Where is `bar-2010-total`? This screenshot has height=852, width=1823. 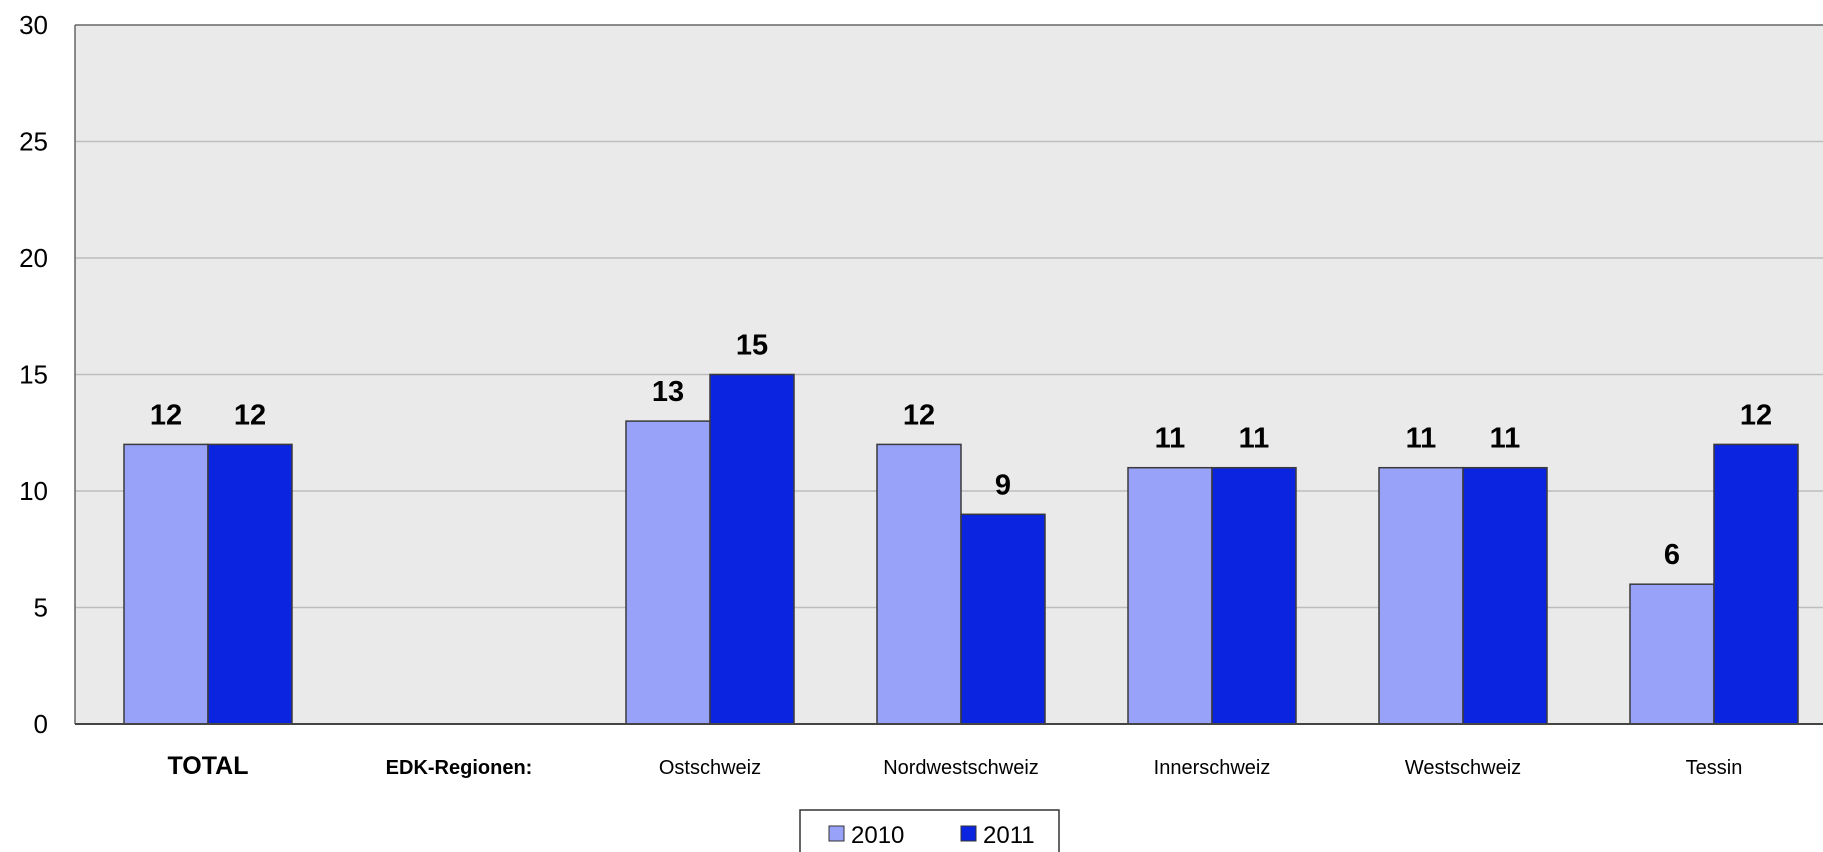 bar-2010-total is located at coordinates (166, 584).